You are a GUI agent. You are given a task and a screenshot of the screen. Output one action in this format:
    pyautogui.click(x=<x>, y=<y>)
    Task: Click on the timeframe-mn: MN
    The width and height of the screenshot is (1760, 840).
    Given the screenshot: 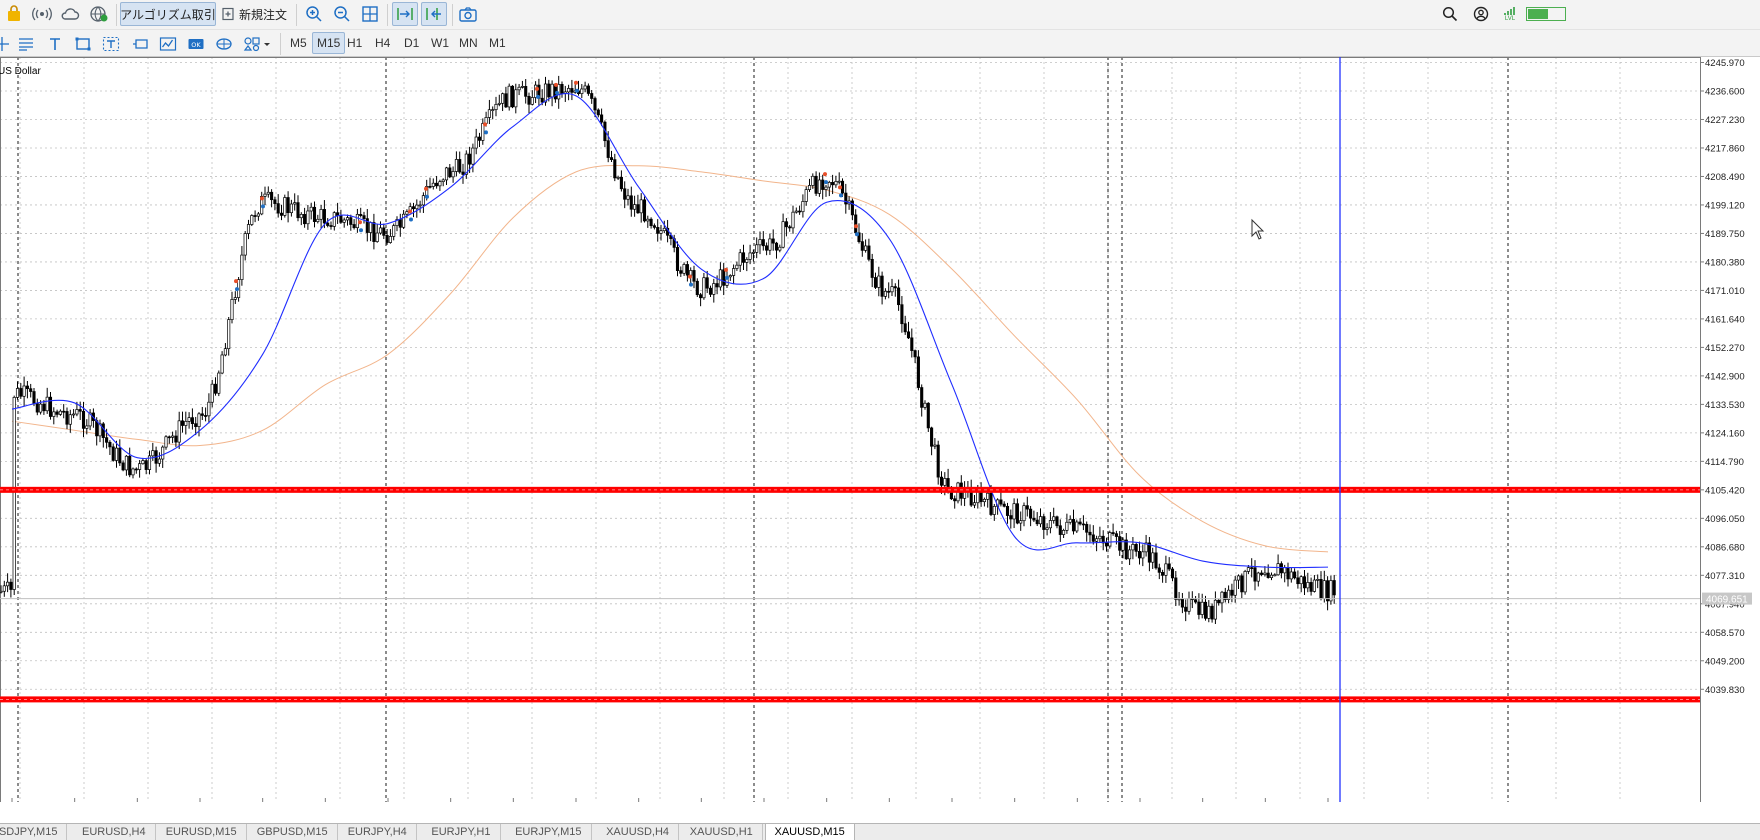 What is the action you would take?
    pyautogui.click(x=468, y=43)
    